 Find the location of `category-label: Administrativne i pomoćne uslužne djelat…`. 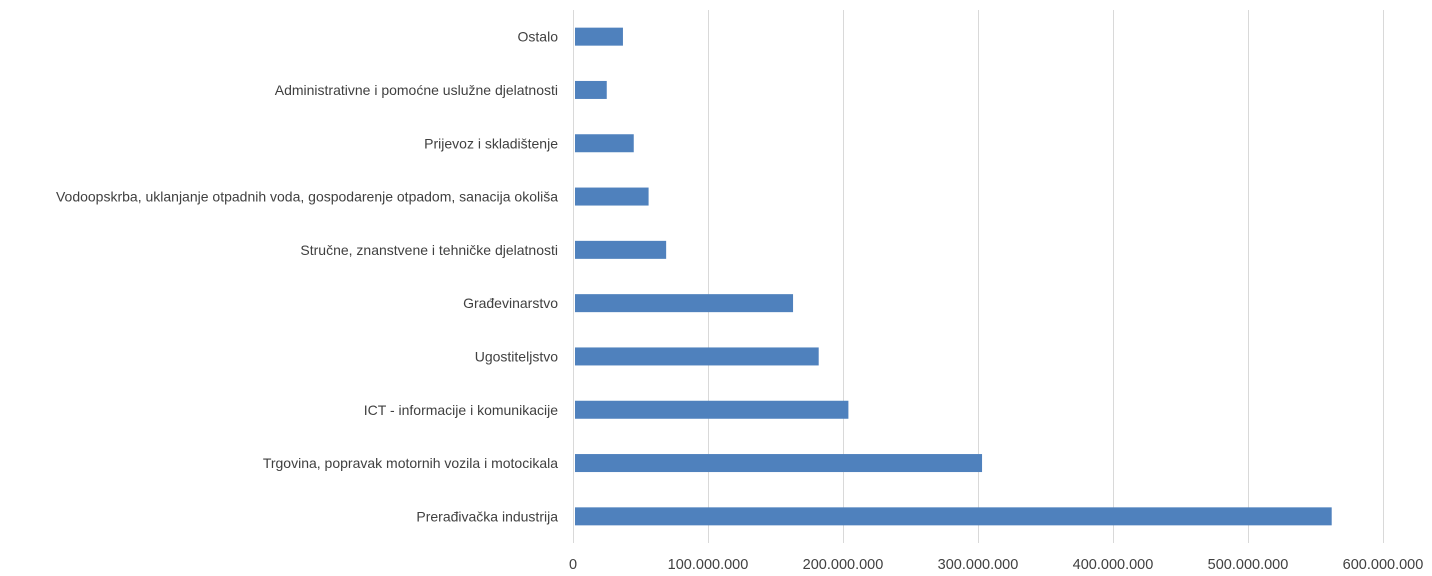

category-label: Administrativne i pomoćne uslužne djelat… is located at coordinates (416, 90).